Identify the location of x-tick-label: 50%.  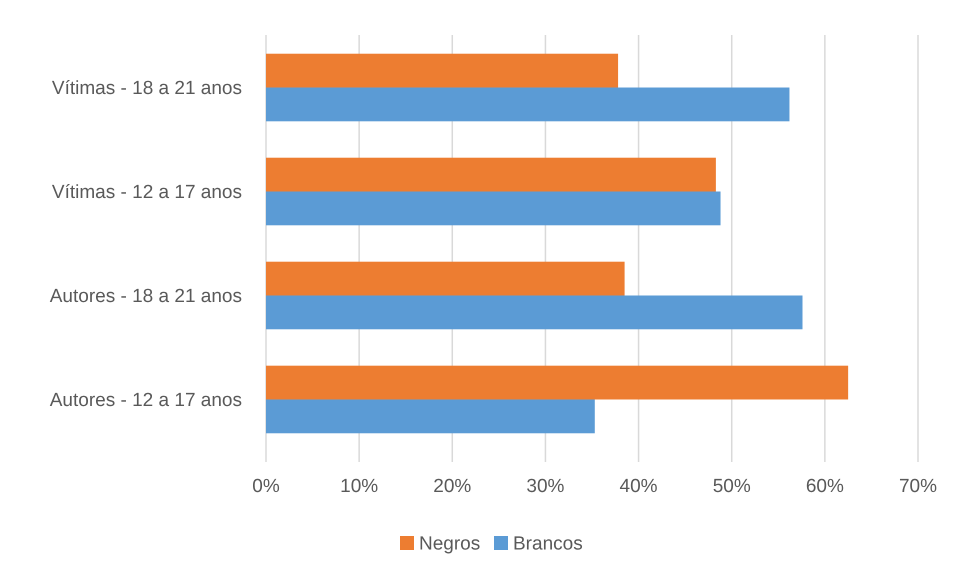
(731, 486).